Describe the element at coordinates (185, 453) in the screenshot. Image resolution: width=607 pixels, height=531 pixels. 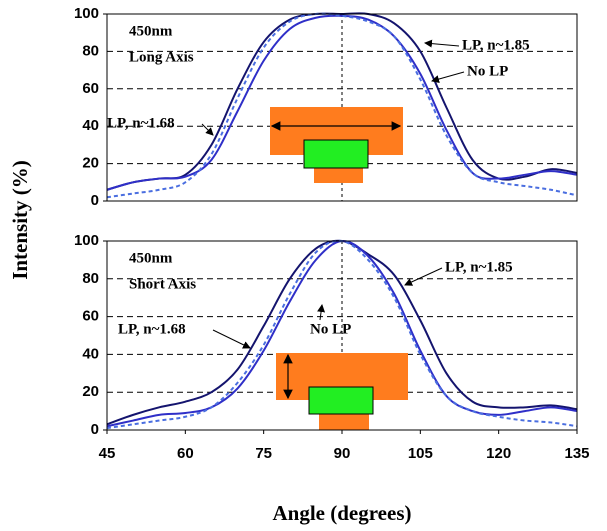
I see `x-tick-label: 60` at that location.